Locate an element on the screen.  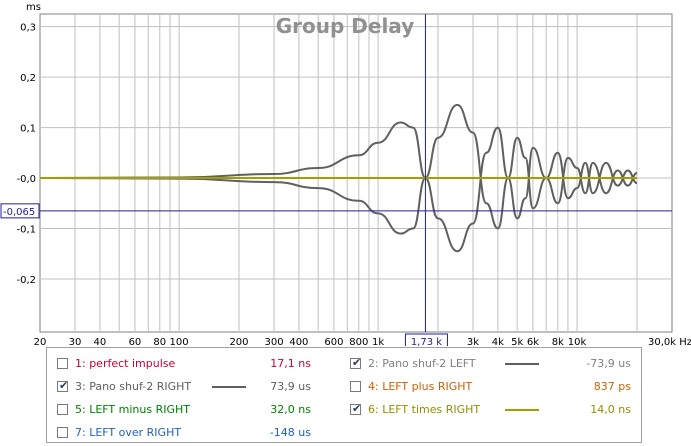
legend-value: 837 ps is located at coordinates (612, 386).